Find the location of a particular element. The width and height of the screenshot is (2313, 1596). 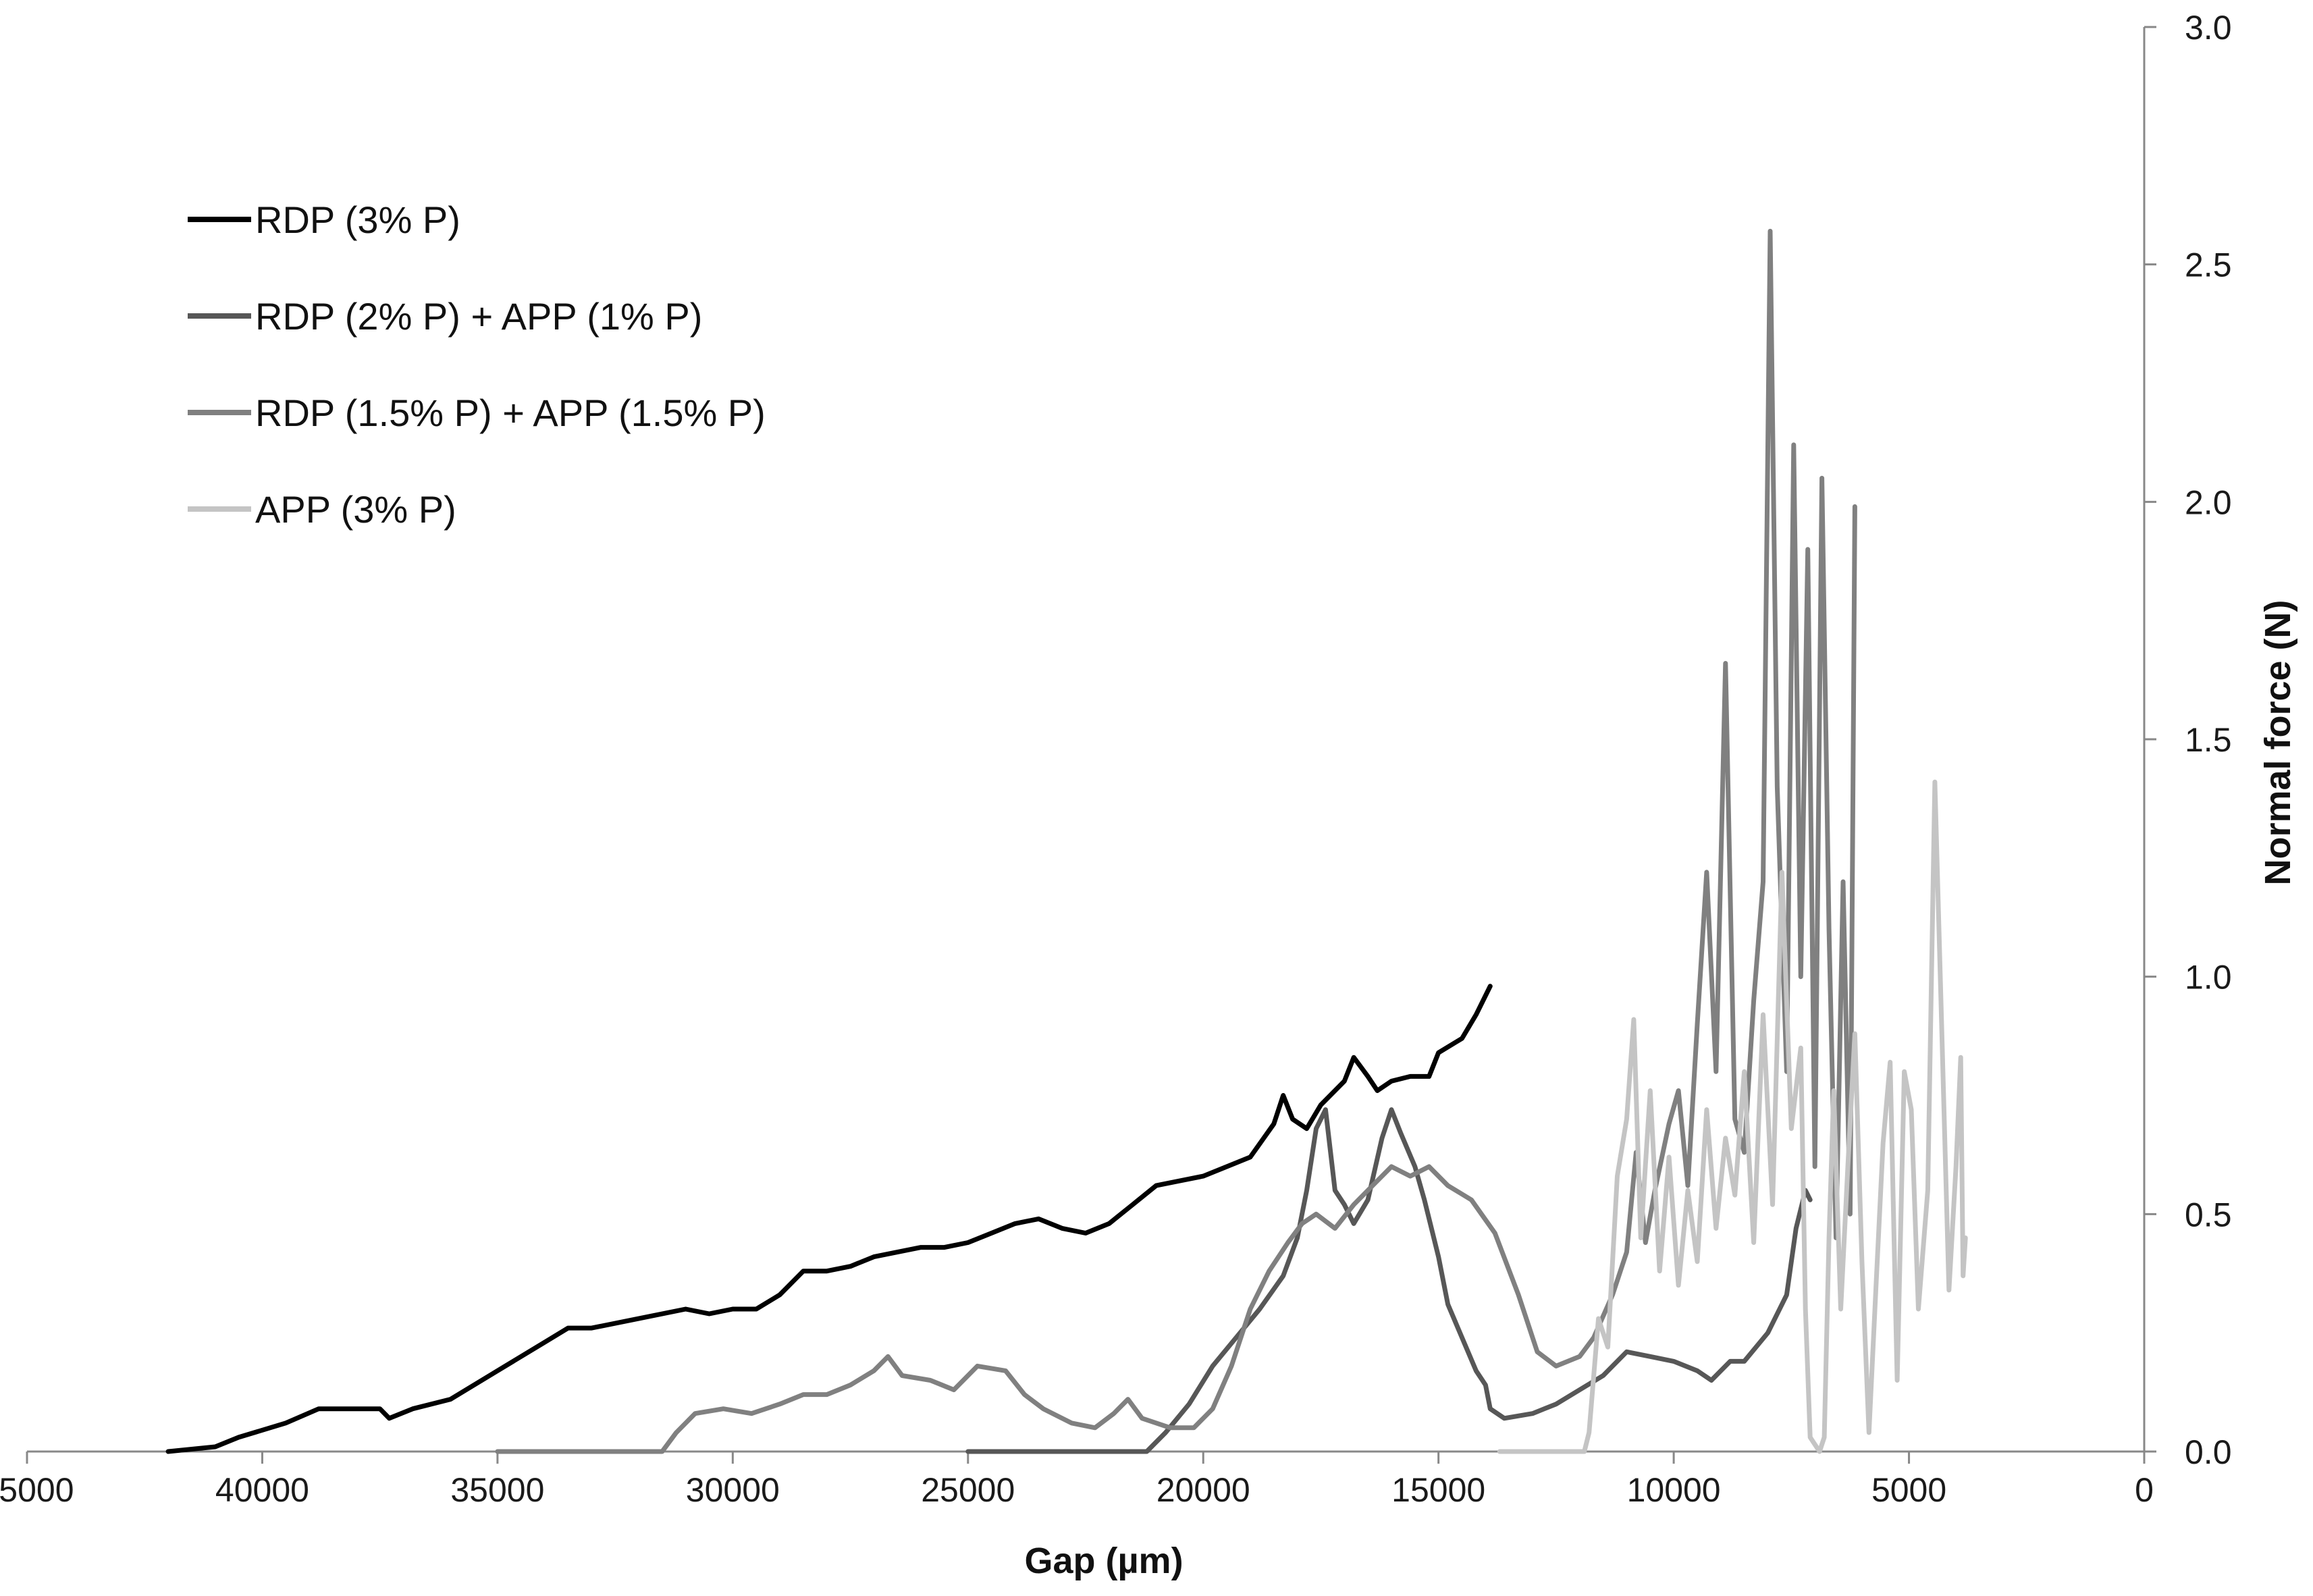

y-axis-title: Normal force (N) is located at coordinates (2278, 743).